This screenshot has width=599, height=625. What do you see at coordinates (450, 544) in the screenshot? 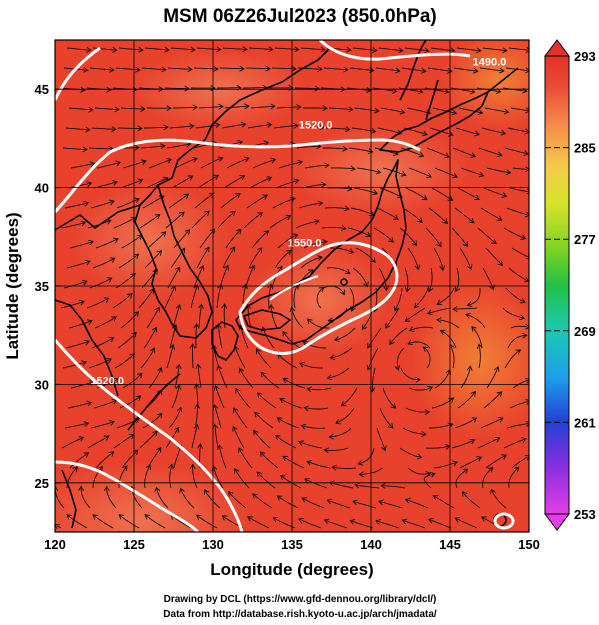
I see `x-tick-label: 145` at bounding box center [450, 544].